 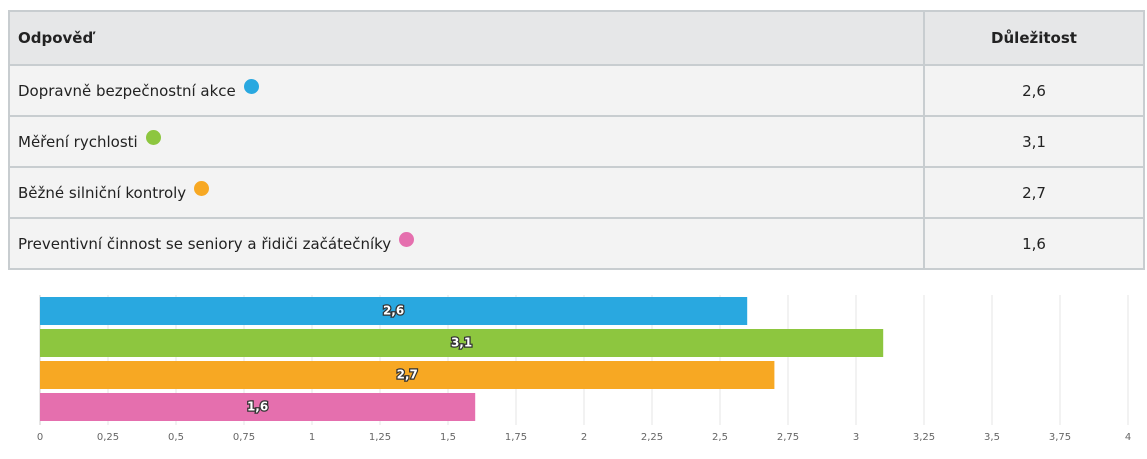 What do you see at coordinates (40, 437) in the screenshot?
I see `x-tick-label: 0` at bounding box center [40, 437].